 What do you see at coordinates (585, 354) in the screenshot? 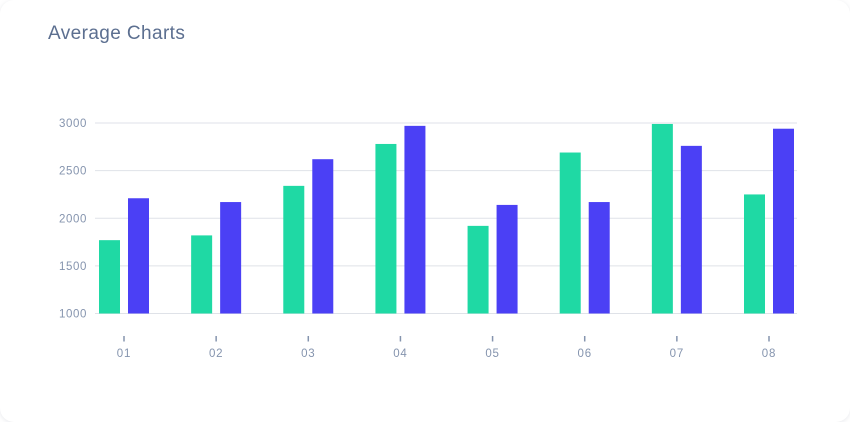
I see `x-axis-label: 06` at bounding box center [585, 354].